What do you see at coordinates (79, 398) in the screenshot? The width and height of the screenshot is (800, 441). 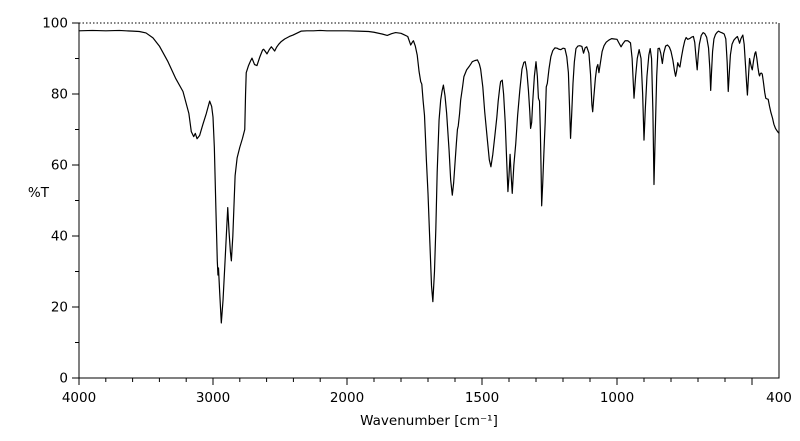 I see `x-tick-label: 4000` at bounding box center [79, 398].